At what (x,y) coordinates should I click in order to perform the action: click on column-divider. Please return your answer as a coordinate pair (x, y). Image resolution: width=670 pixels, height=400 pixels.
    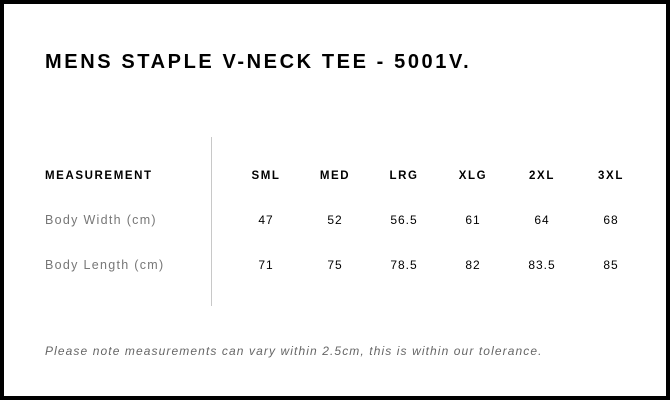
    Looking at the image, I should click on (211, 221).